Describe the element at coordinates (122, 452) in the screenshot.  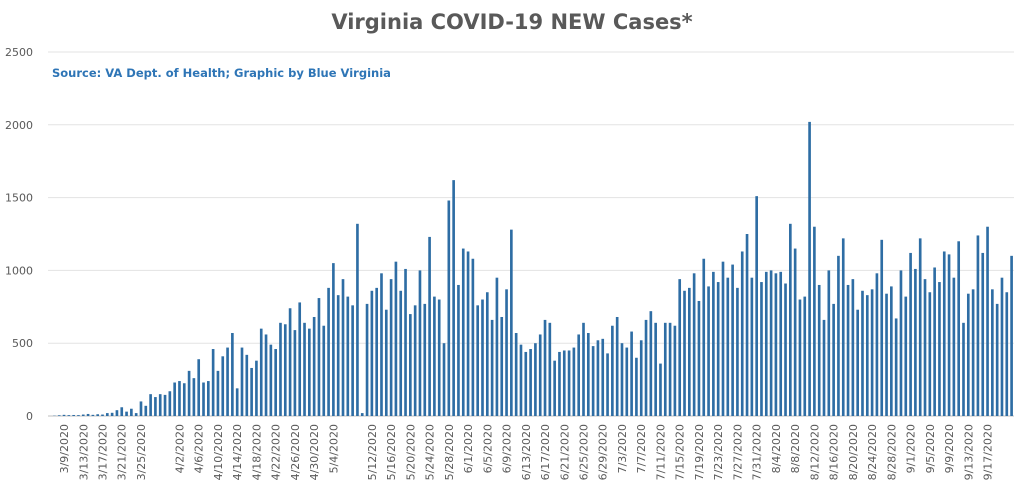
I see `x-tick-label: 3/21/2020` at that location.